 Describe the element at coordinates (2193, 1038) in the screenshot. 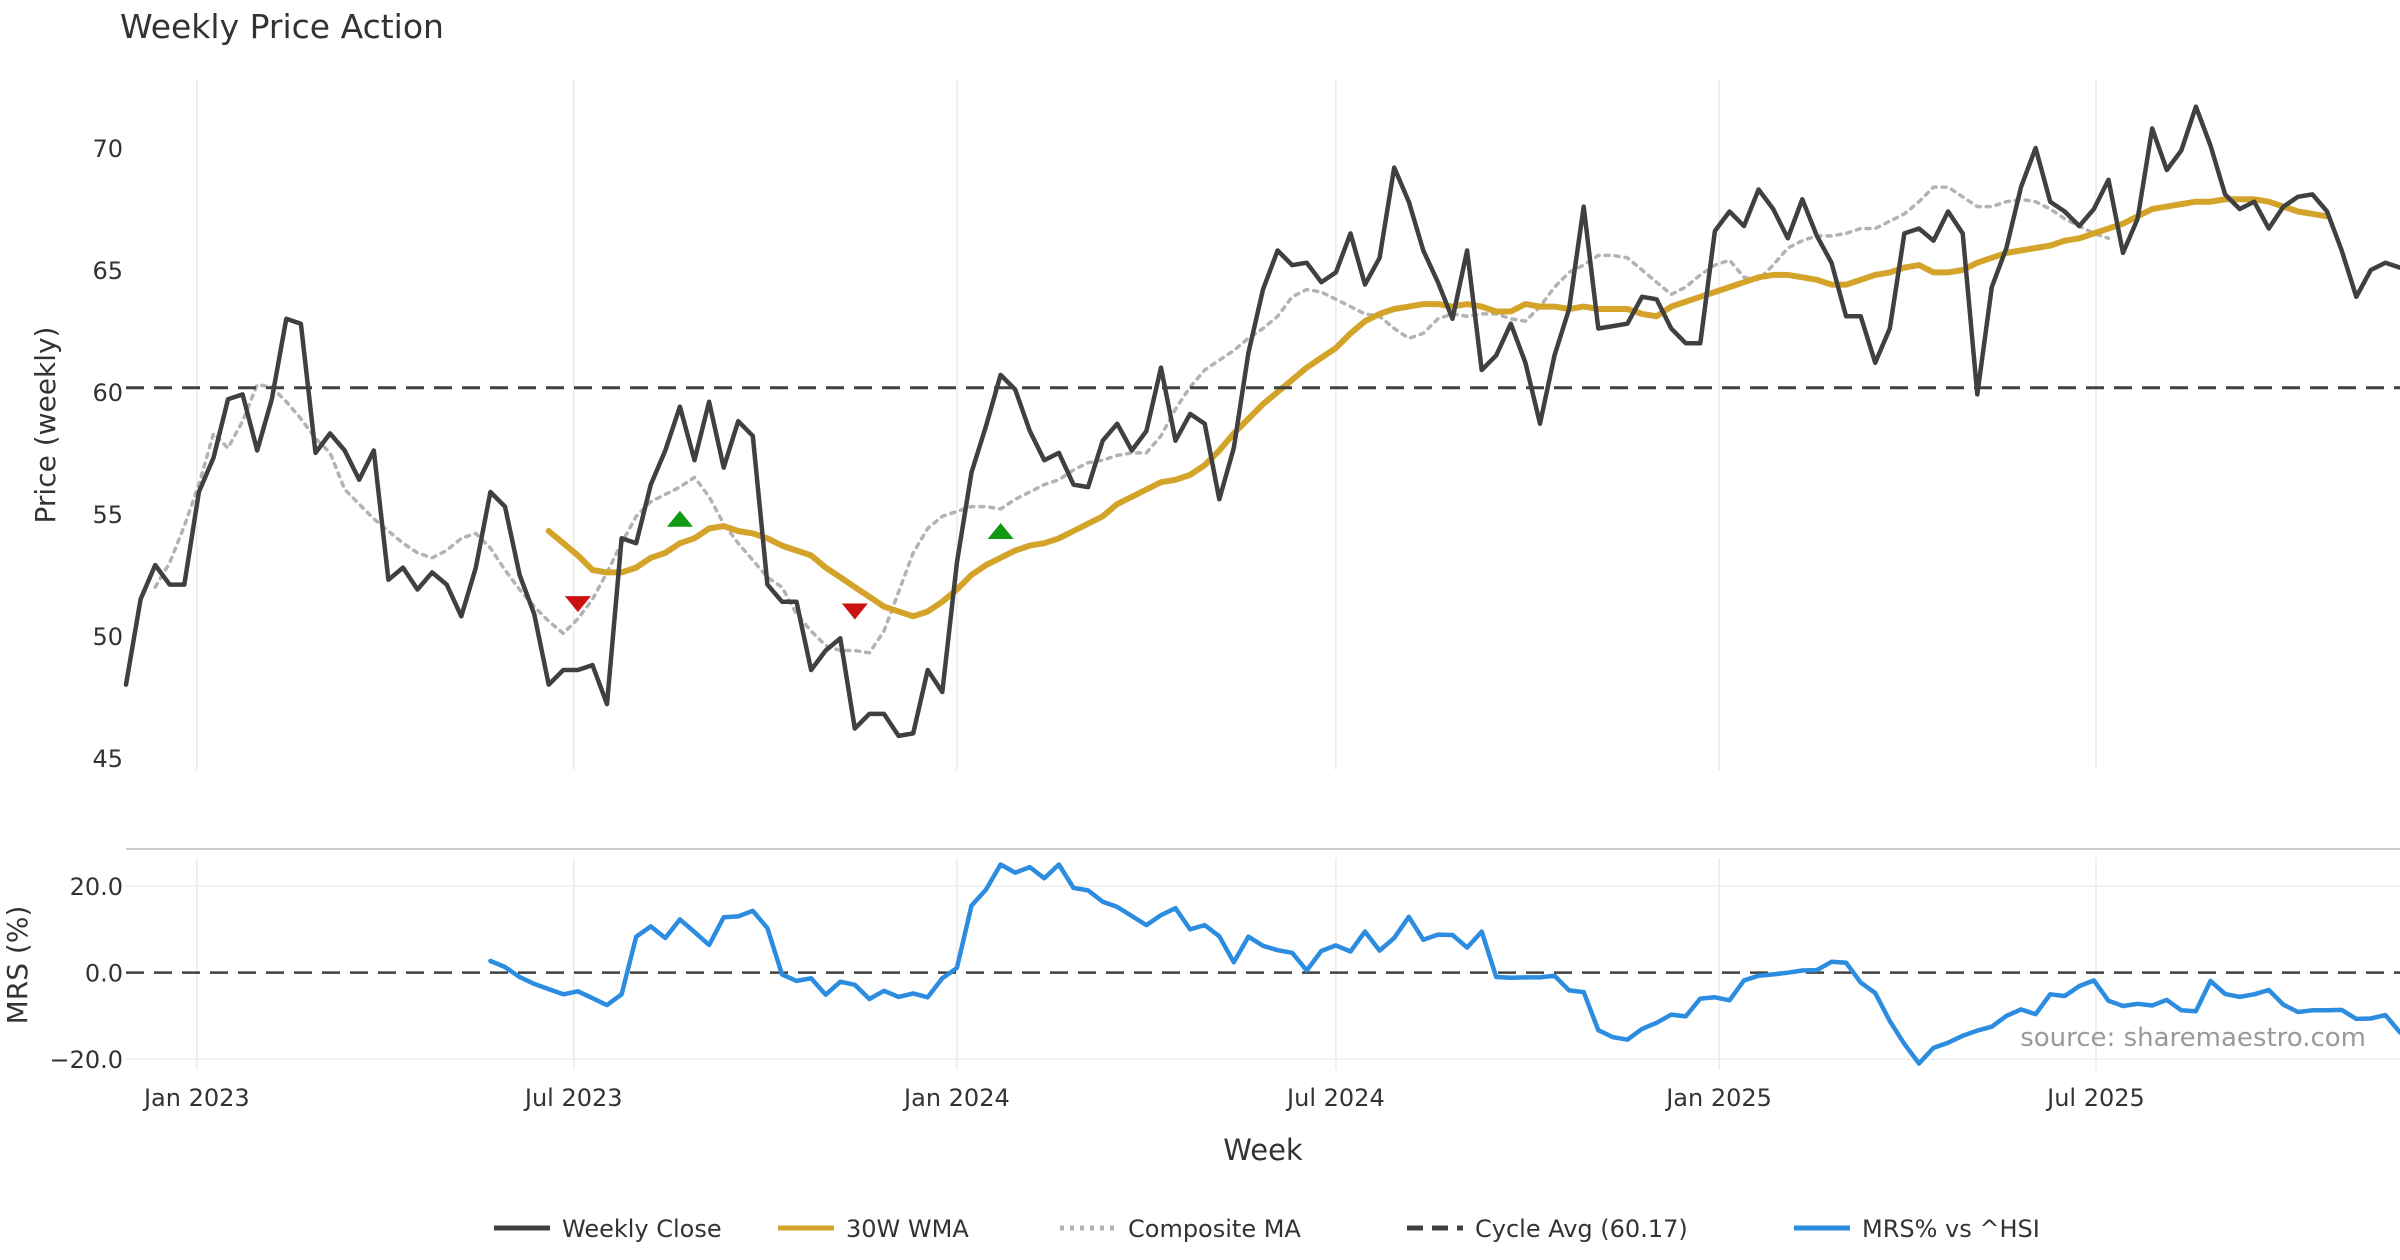

I see `source-annotation: source: sharemaestro.com` at that location.